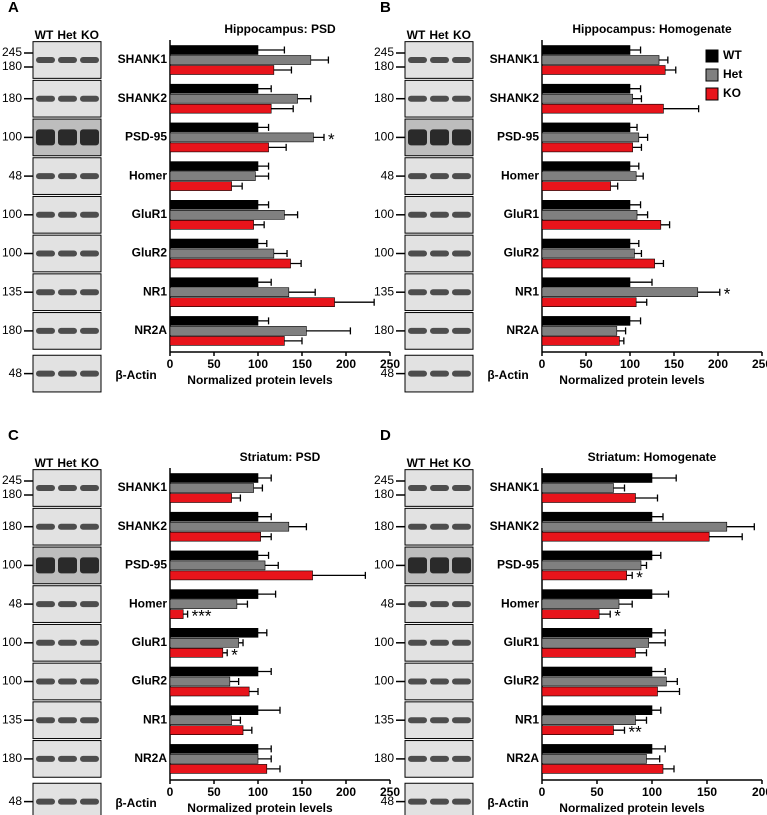  I want to click on category-label: SHANK2, so click(515, 98).